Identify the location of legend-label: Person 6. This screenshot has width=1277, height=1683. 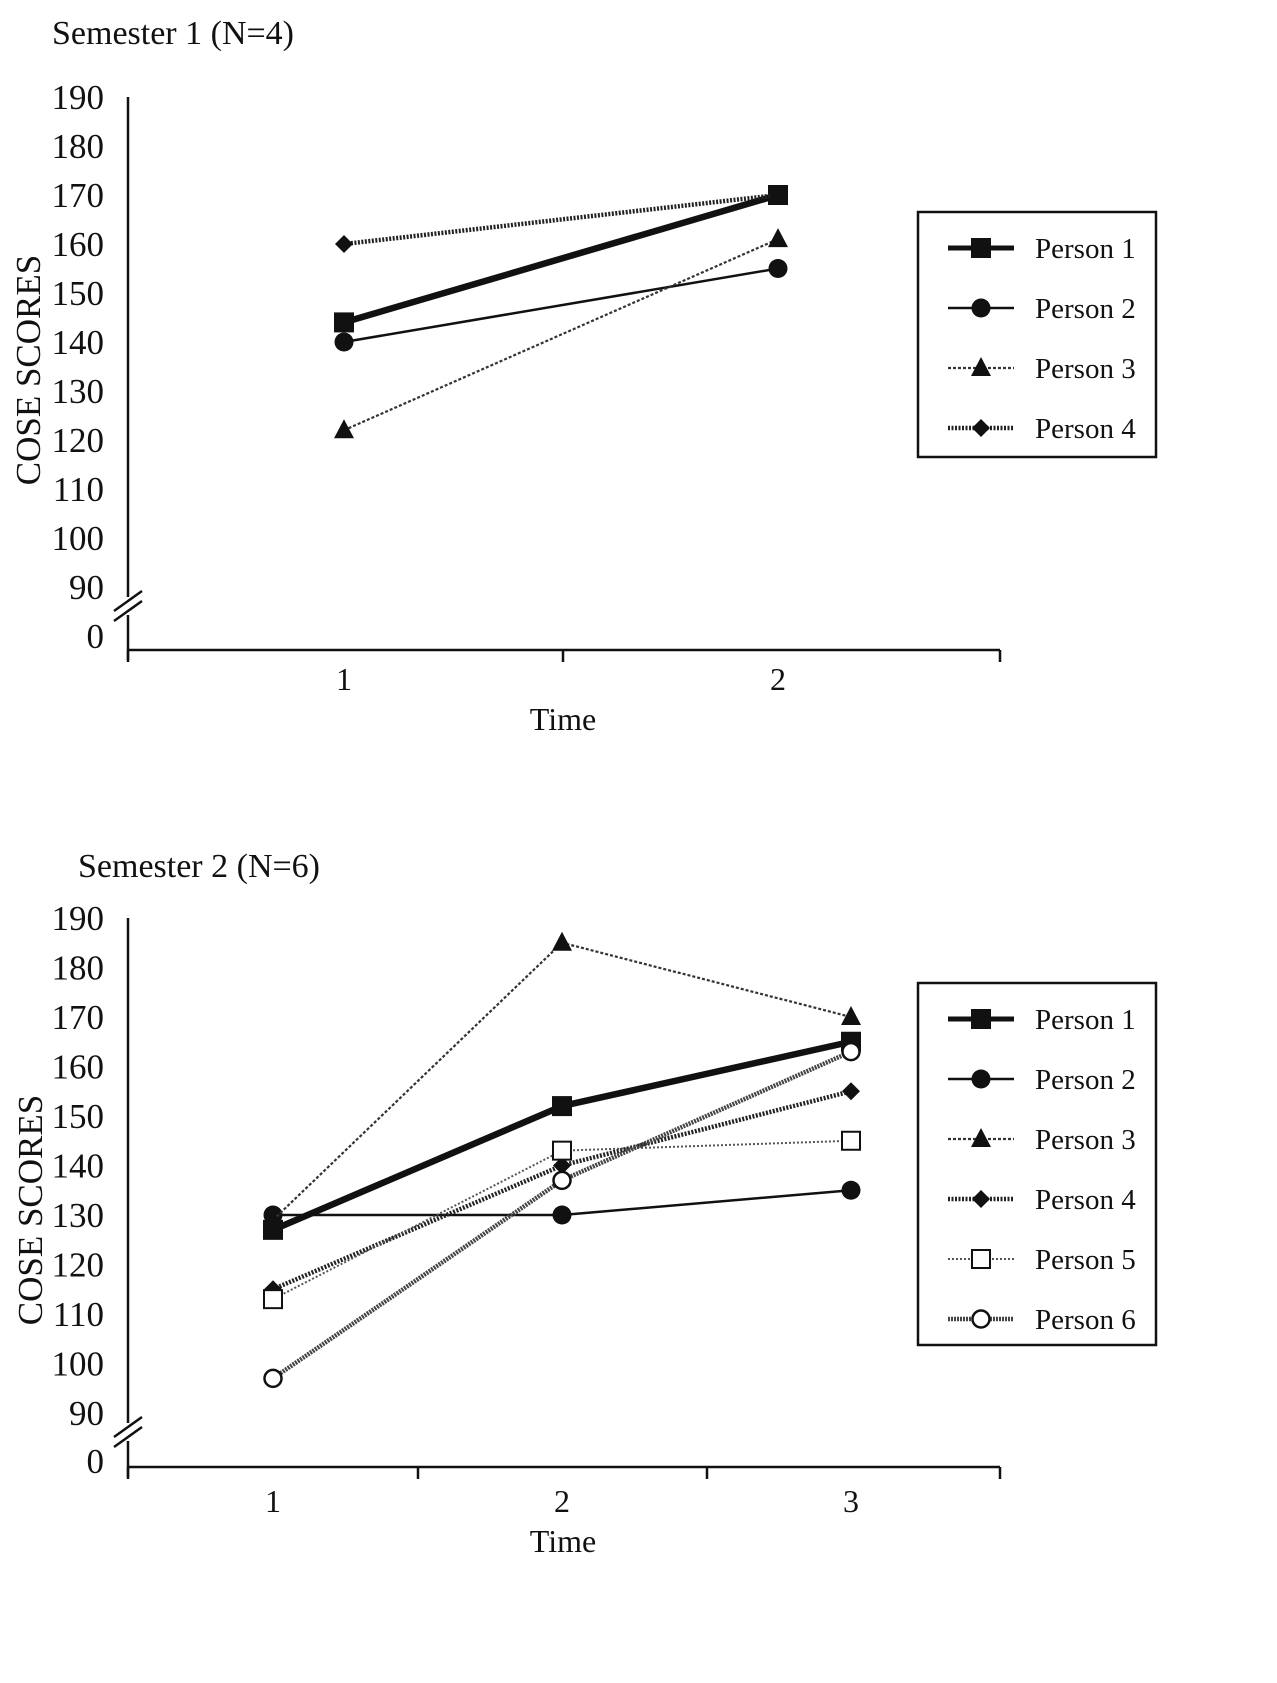
(1085, 1320).